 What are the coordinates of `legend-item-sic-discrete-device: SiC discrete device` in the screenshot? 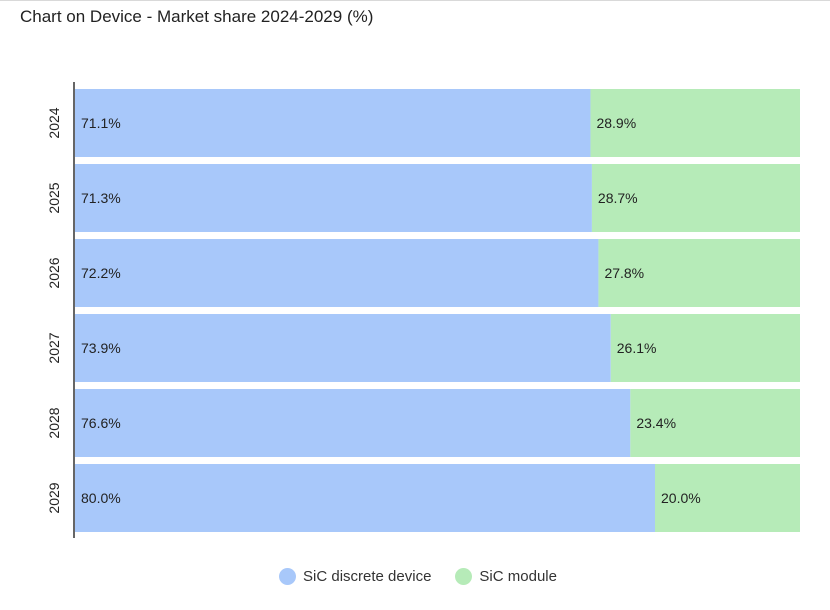 It's located at (352, 576).